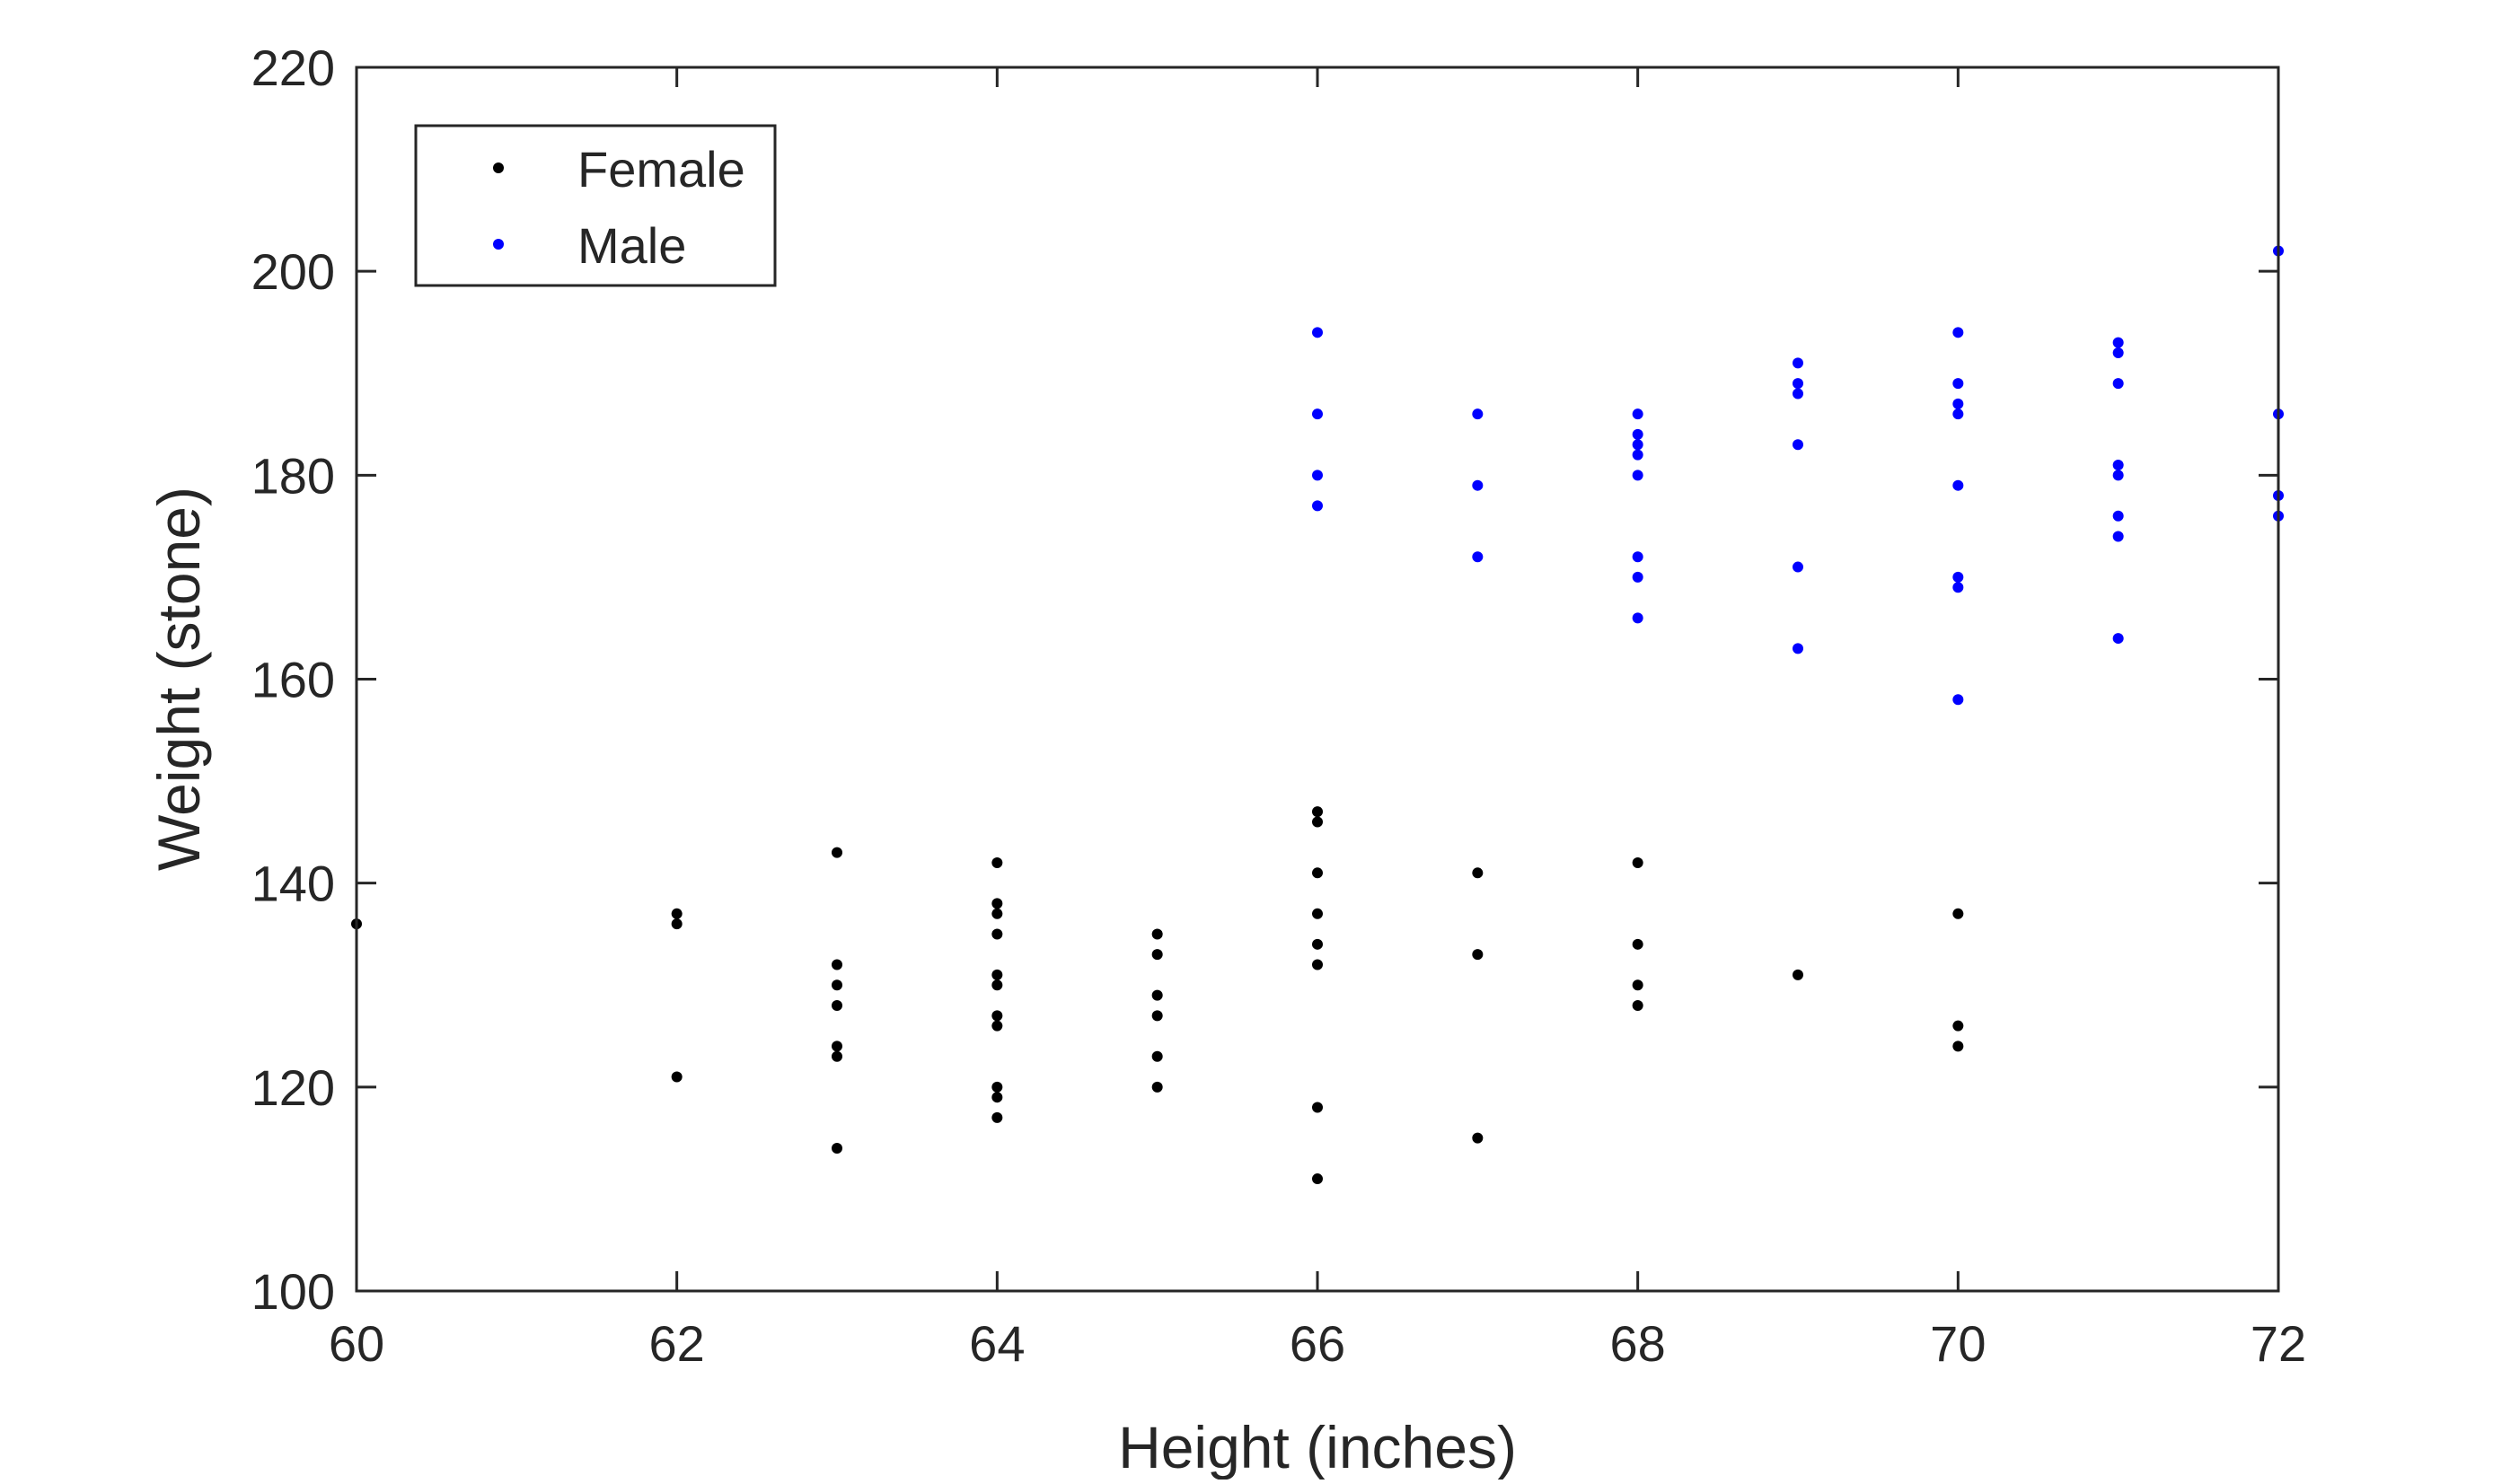 This screenshot has height=1484, width=2493. Describe the element at coordinates (1317, 1447) in the screenshot. I see `x-axis-label: Height (inches)` at that location.